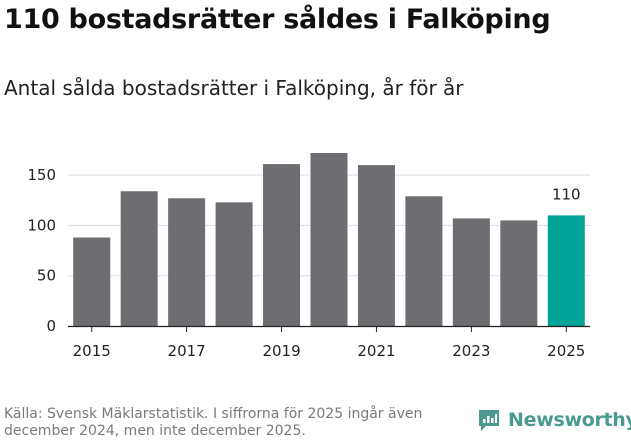  What do you see at coordinates (281, 351) in the screenshot?
I see `x-tick-label: 2019` at bounding box center [281, 351].